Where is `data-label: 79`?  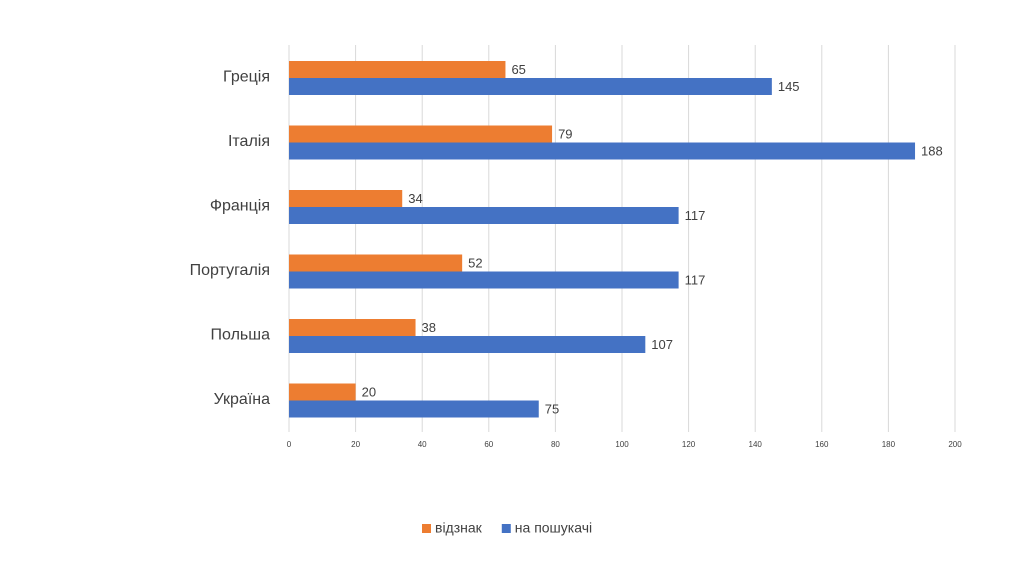 data-label: 79 is located at coordinates (565, 133).